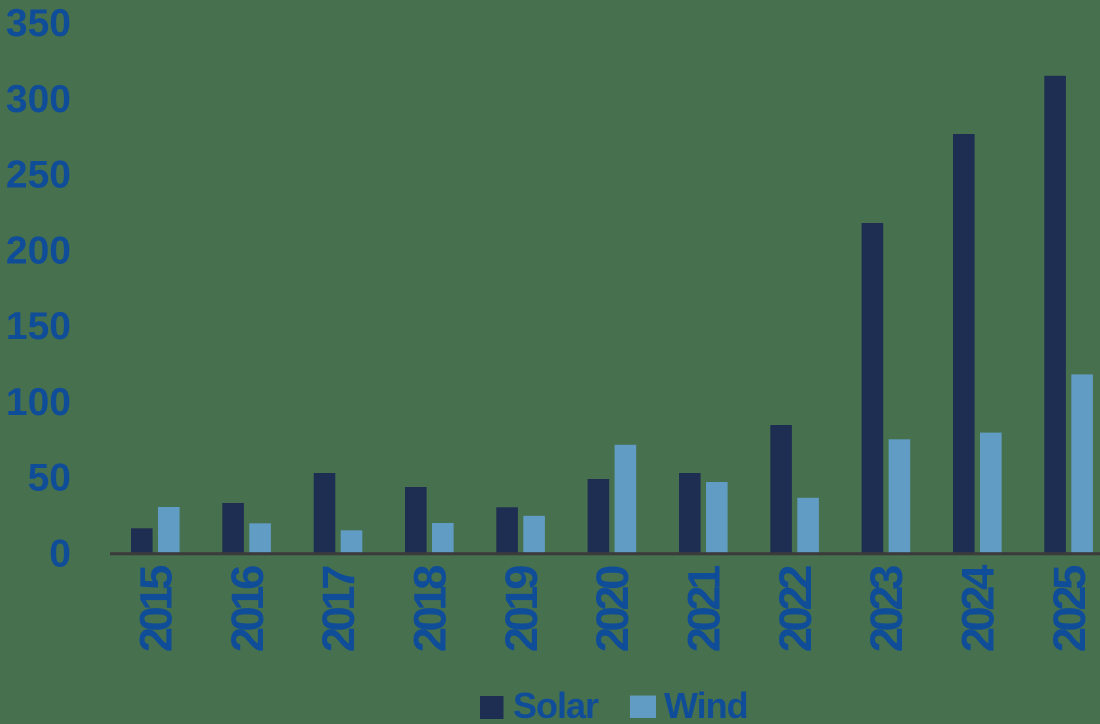 Image resolution: width=1100 pixels, height=724 pixels. I want to click on svg-text: 2015, so click(156, 608).